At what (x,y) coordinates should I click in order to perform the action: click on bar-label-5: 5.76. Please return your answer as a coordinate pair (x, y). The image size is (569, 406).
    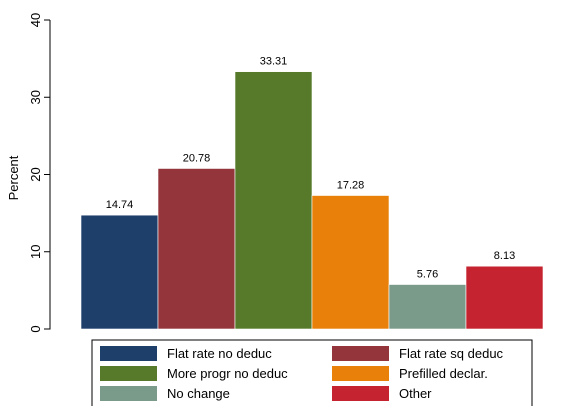
    Looking at the image, I should click on (427, 275).